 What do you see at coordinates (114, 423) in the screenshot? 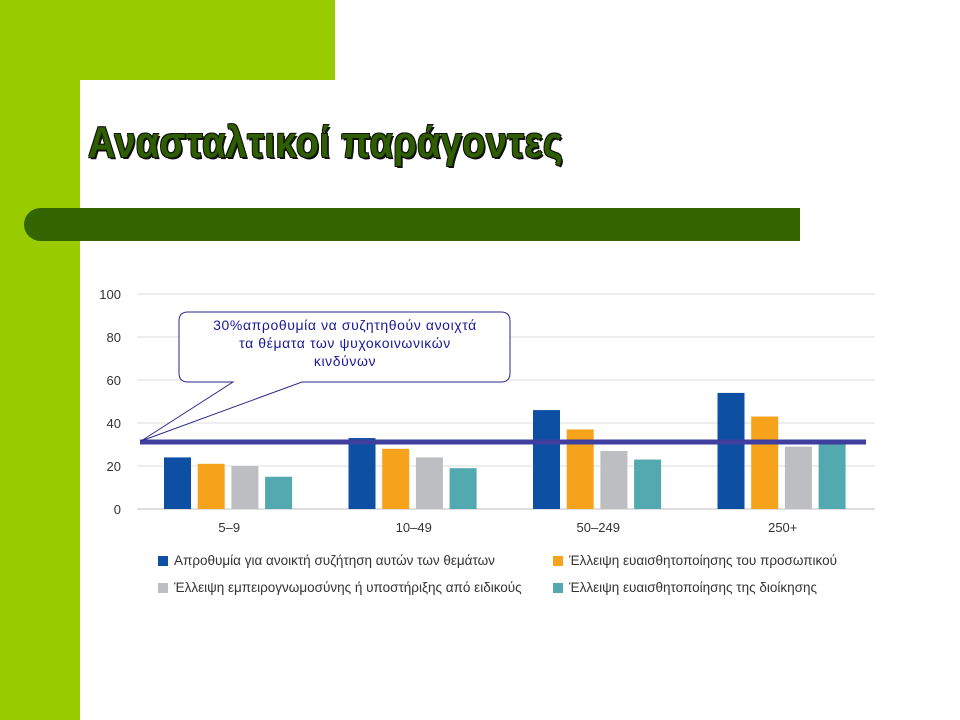
I see `y-tick-label: 40` at bounding box center [114, 423].